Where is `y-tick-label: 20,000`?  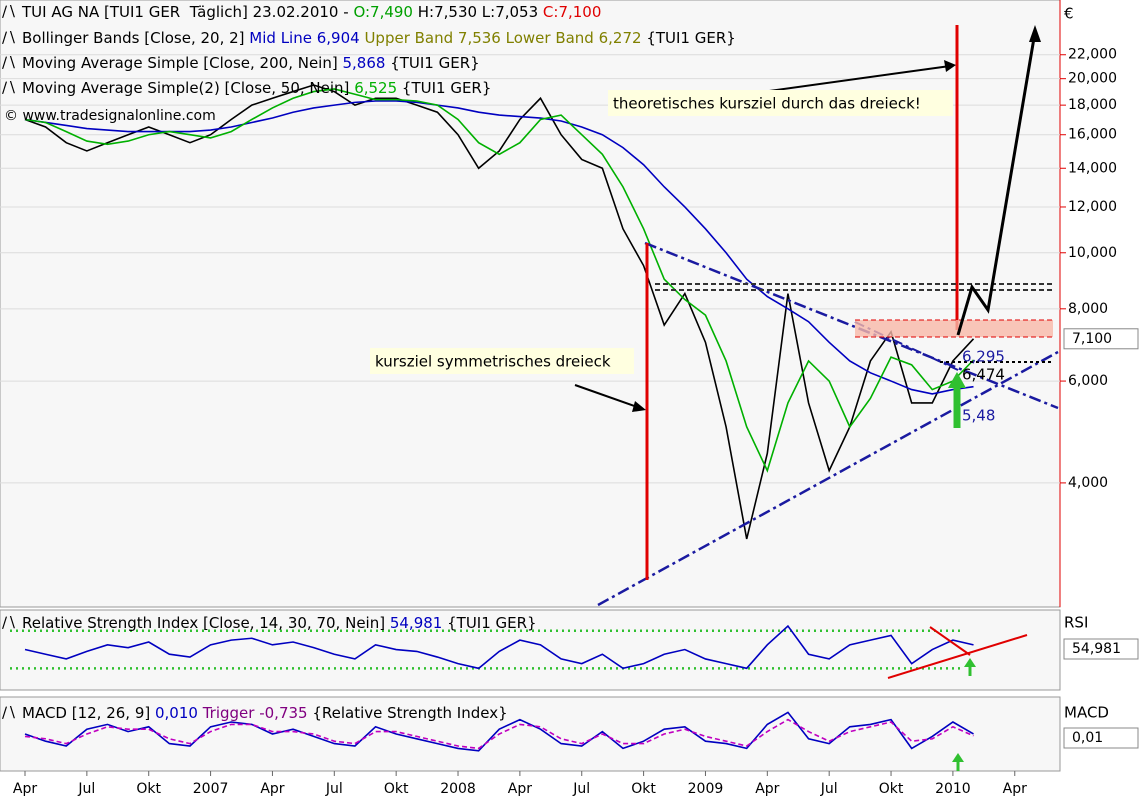
y-tick-label: 20,000 is located at coordinates (1092, 79).